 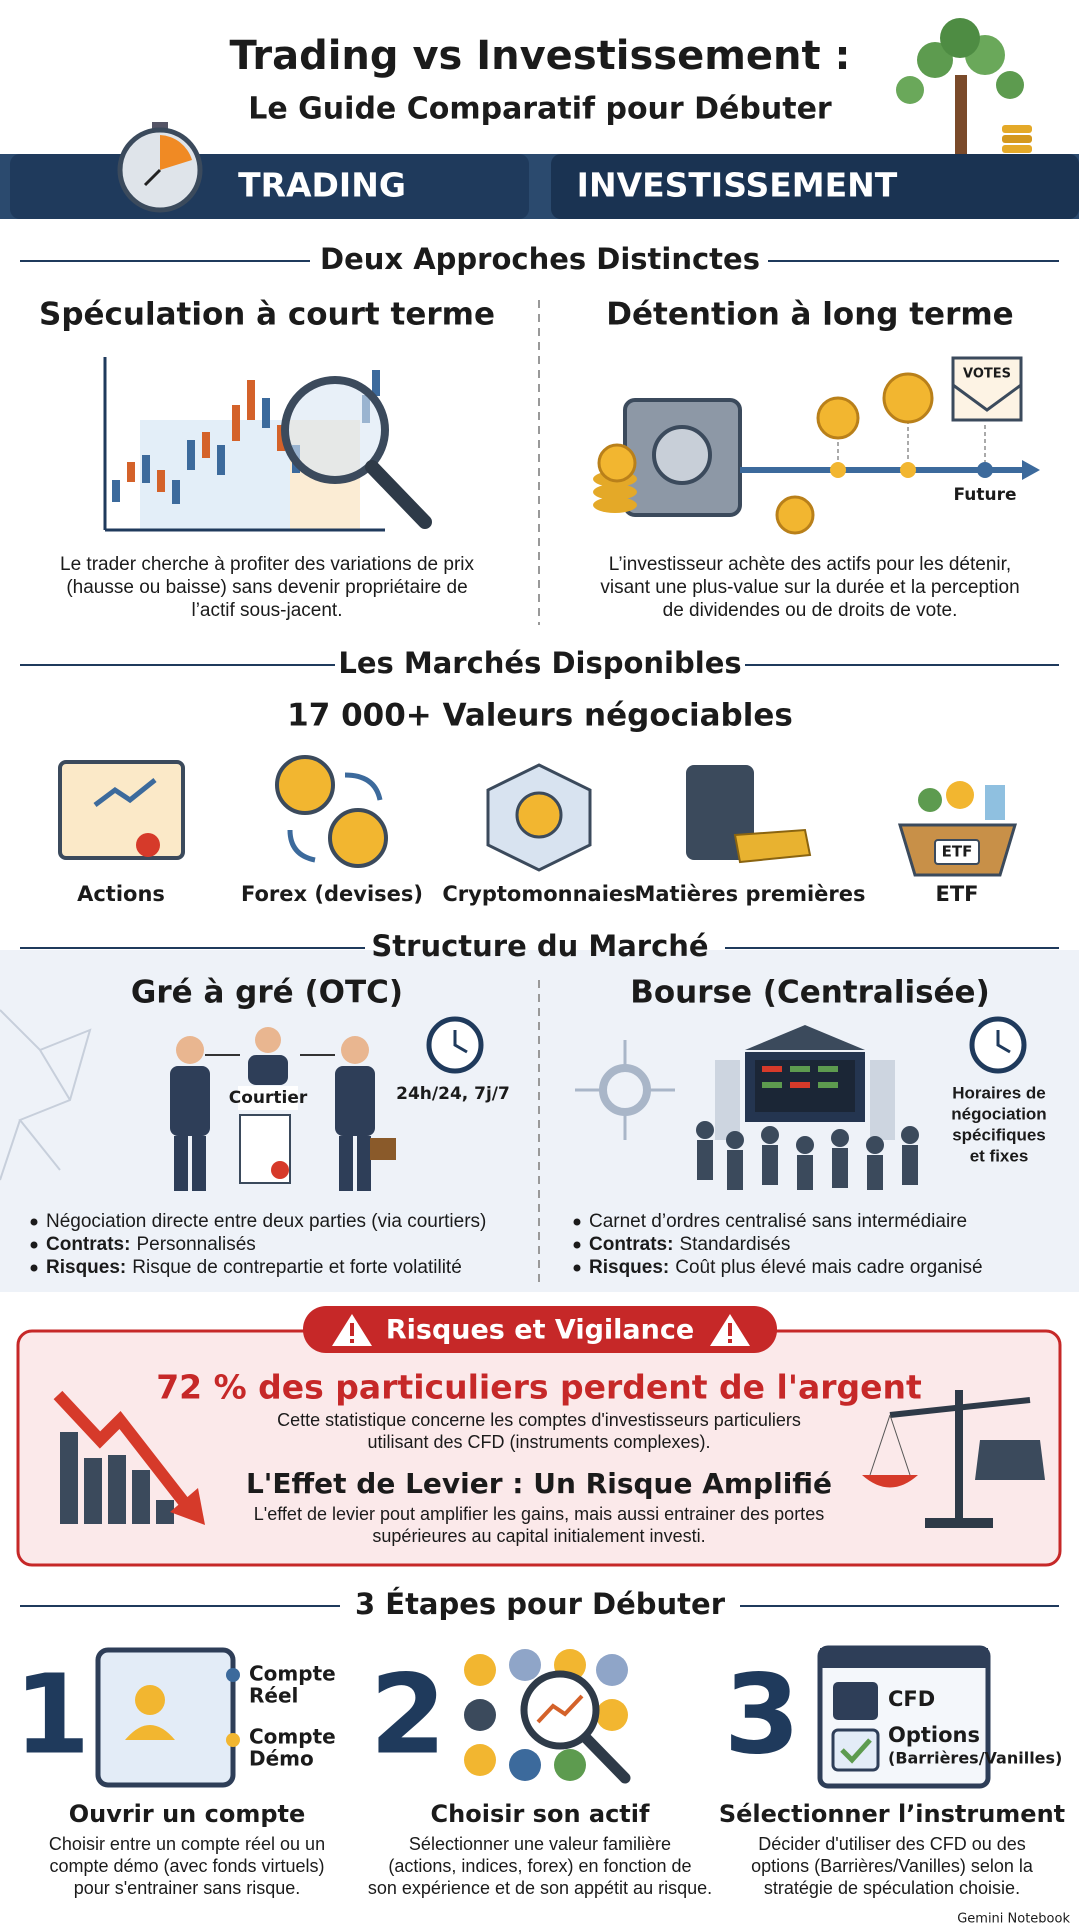 What do you see at coordinates (999, 1092) in the screenshot?
I see `exchange-hours: Horaires de` at bounding box center [999, 1092].